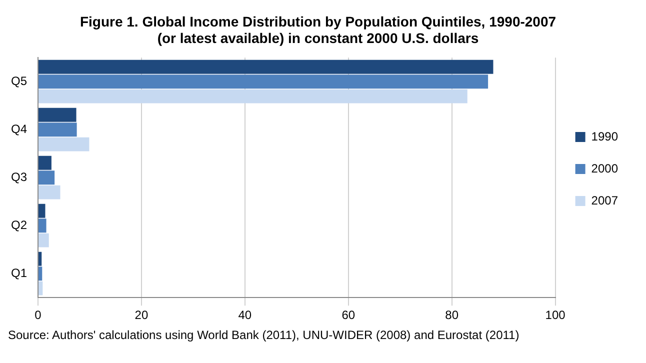  What do you see at coordinates (604, 168) in the screenshot?
I see `legend-label: 2000` at bounding box center [604, 168].